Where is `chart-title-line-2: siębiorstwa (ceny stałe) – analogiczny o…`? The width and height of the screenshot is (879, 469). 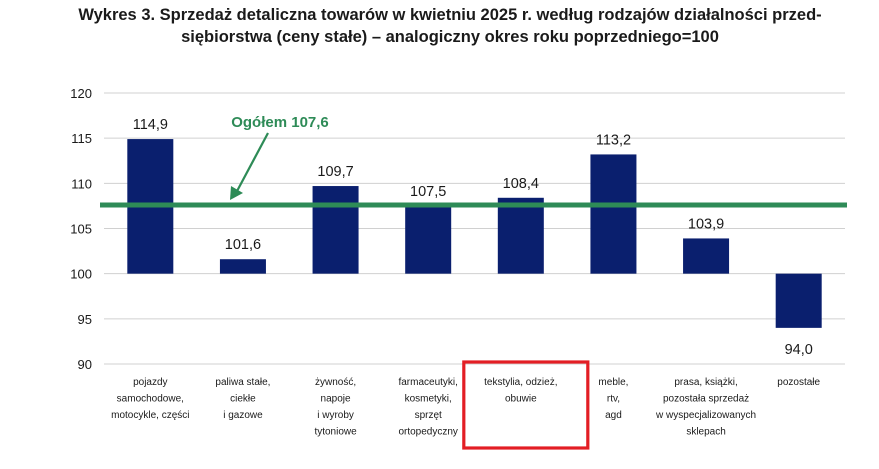 chart-title-line-2: siębiorstwa (ceny stałe) – analogiczny o… is located at coordinates (450, 37).